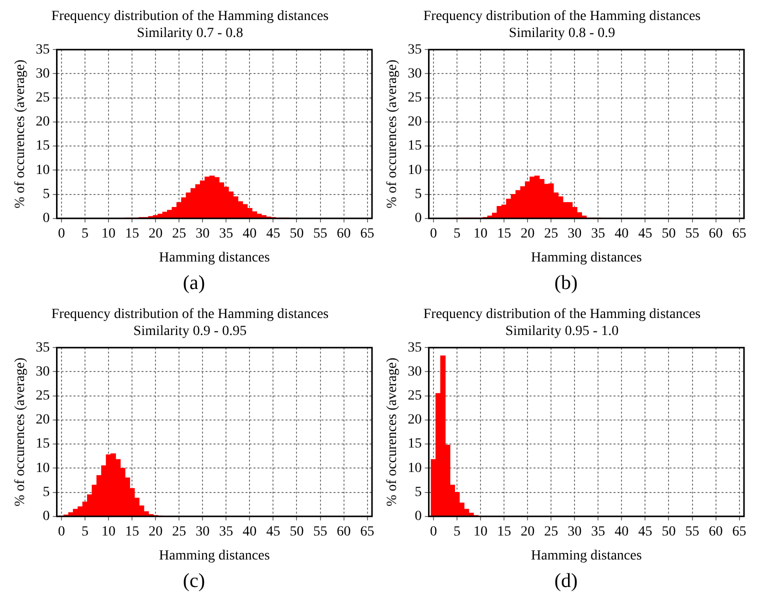  Describe the element at coordinates (190, 331) in the screenshot. I see `chart-subtitle: Similarity 0.9 - 0.95` at that location.